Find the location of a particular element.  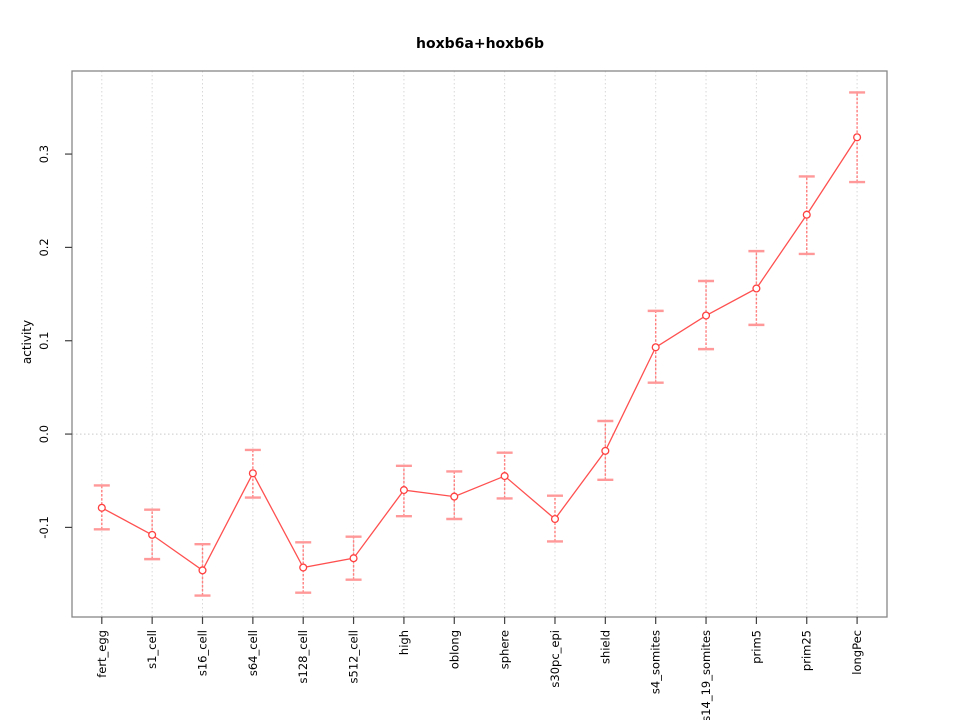

x-tick-label: s128_cell is located at coordinates (303, 656).